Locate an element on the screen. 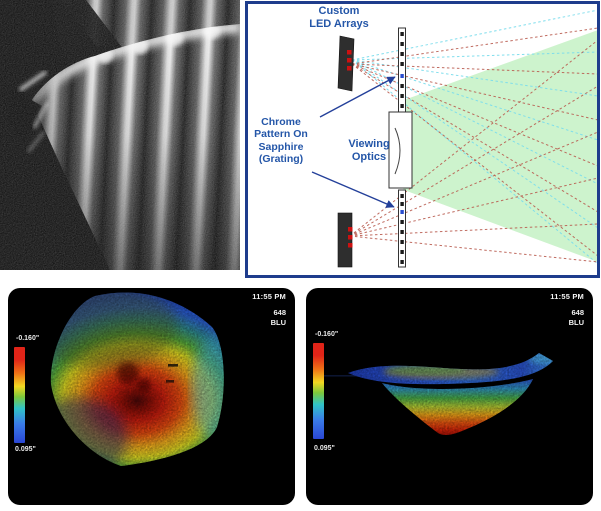 Image resolution: width=601 pixels, height=511 pixels. arrow-to-bottom-grating is located at coordinates (353, 189).